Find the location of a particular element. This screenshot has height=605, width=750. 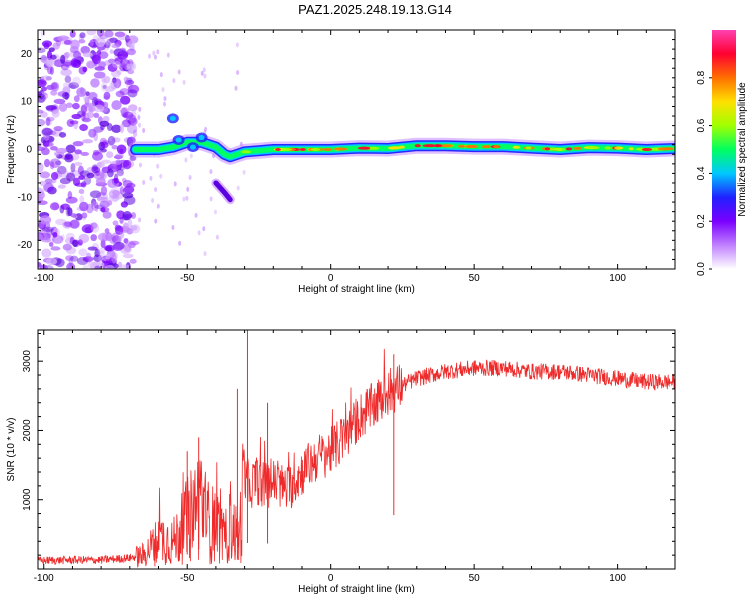

spectrogram-ytick-label: 0 is located at coordinates (29, 150).